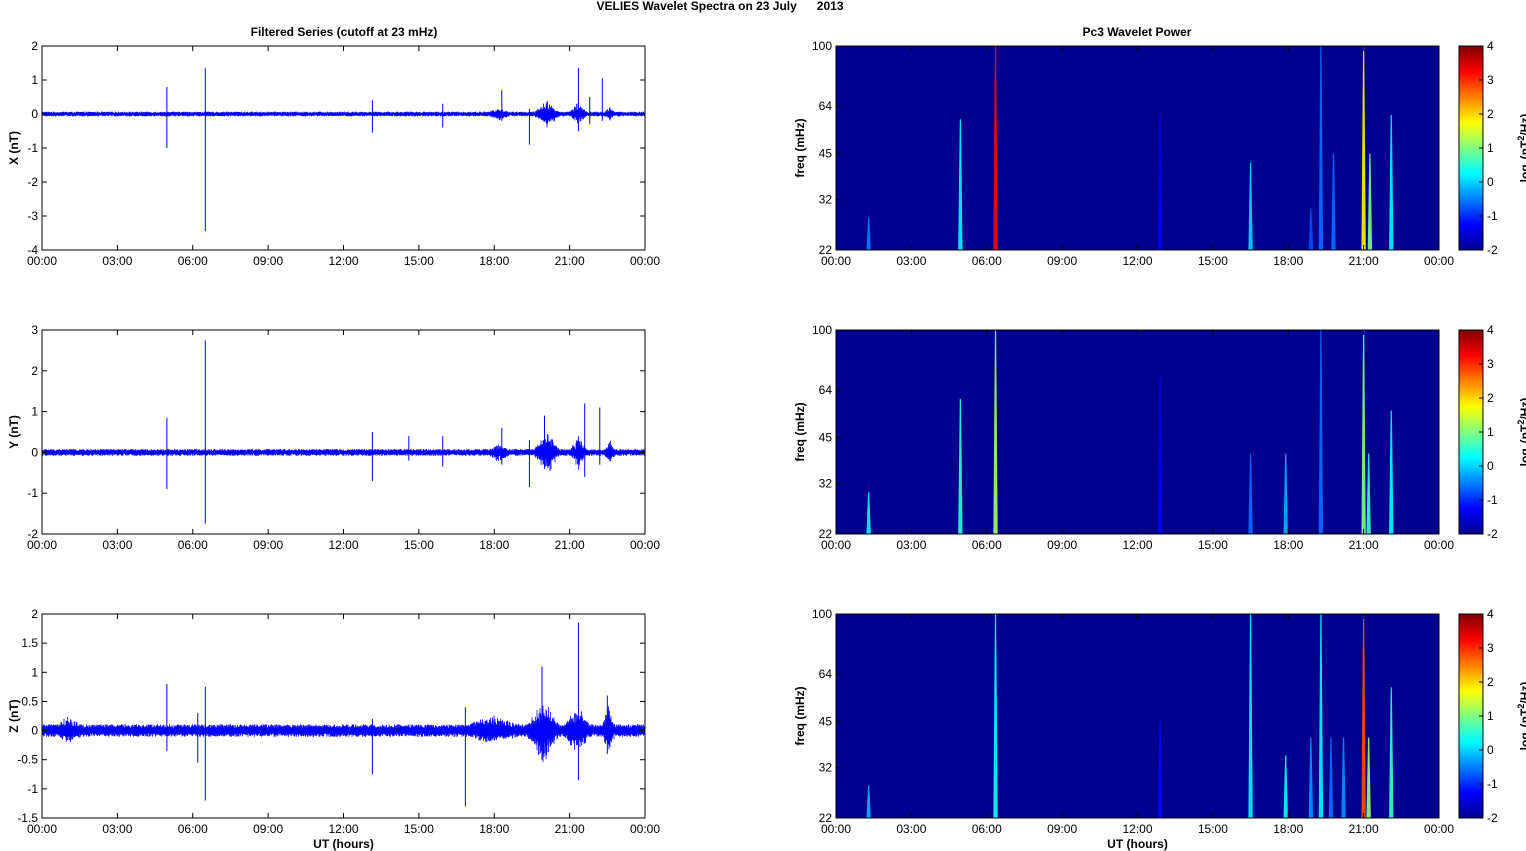  What do you see at coordinates (1522, 173) in the screenshot?
I see `colorbar-label-part: log` at bounding box center [1522, 173].